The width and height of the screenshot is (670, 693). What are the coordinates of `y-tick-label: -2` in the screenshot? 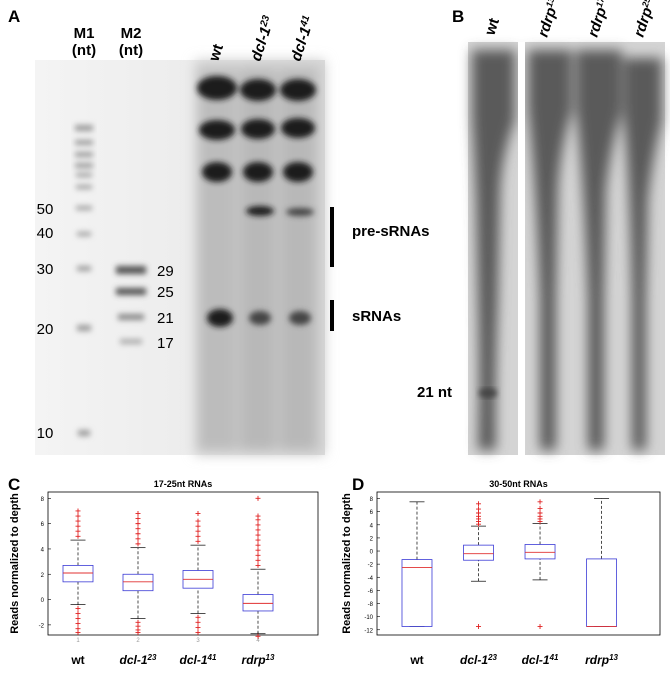 It's located at (42, 626).